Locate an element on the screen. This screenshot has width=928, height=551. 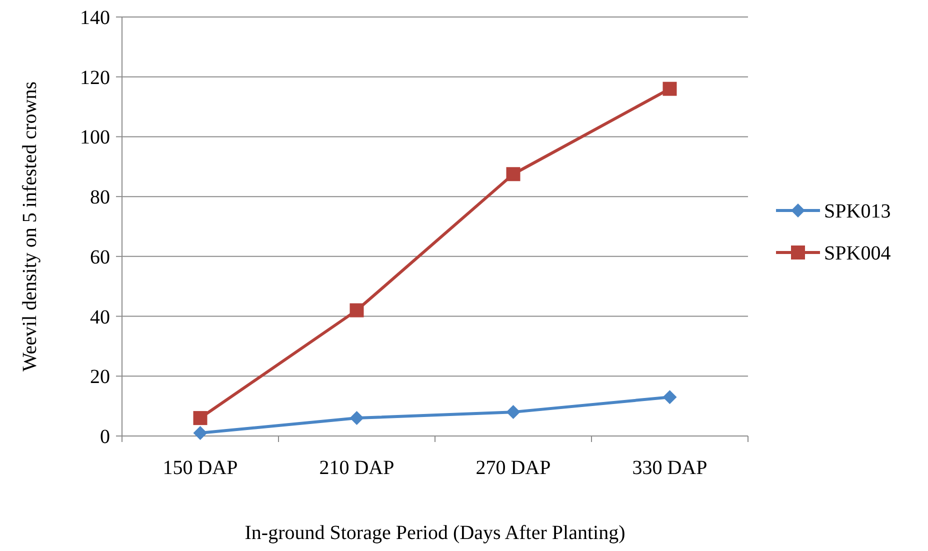
y-tick-label: 40 is located at coordinates (100, 317).